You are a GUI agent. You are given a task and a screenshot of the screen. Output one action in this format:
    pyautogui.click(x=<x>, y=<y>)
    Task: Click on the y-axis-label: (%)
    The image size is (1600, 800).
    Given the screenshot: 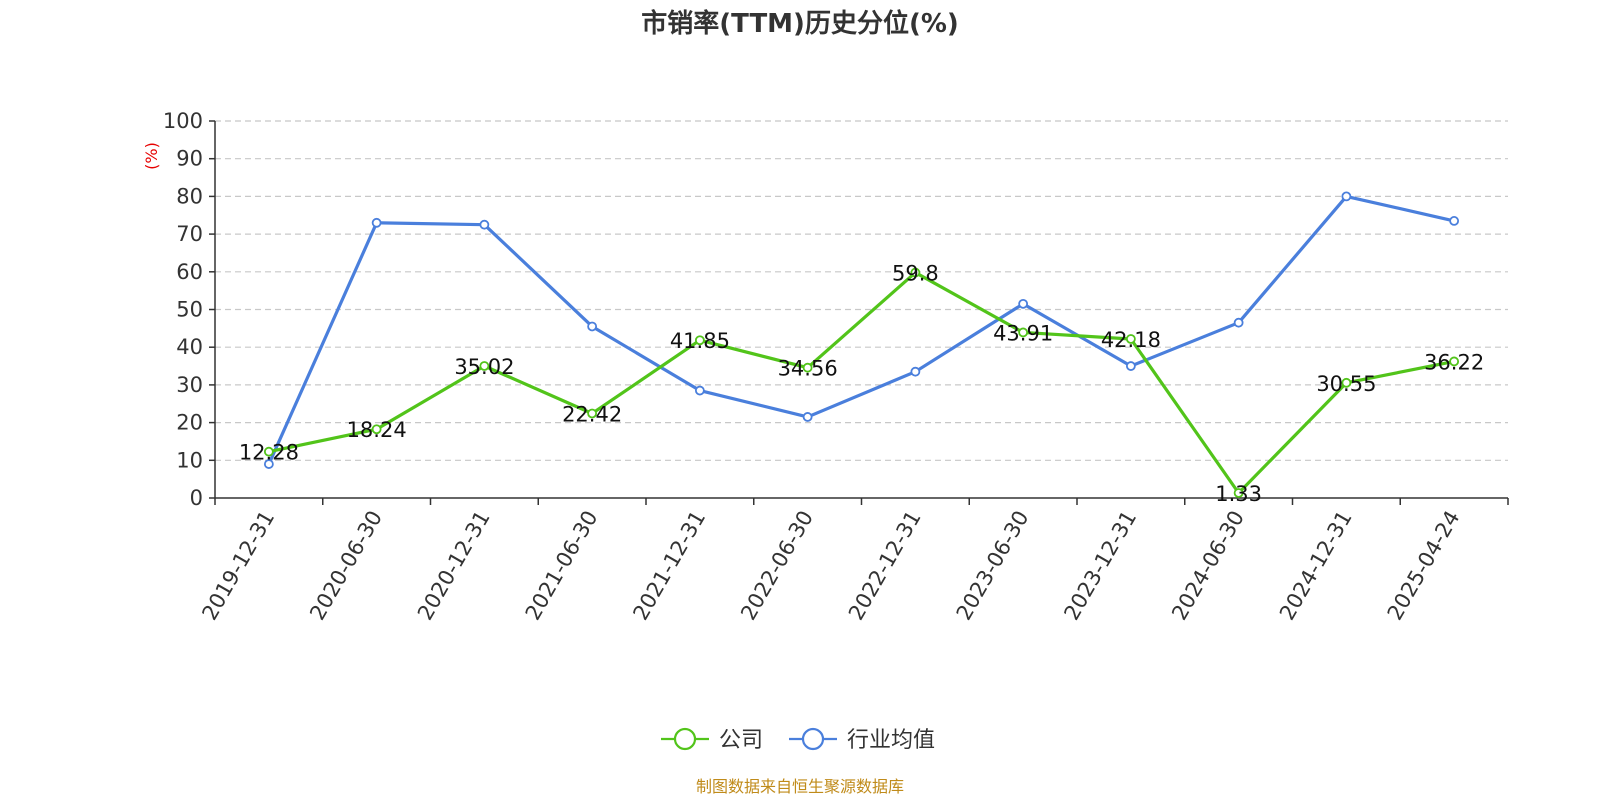 What is the action you would take?
    pyautogui.click(x=151, y=156)
    